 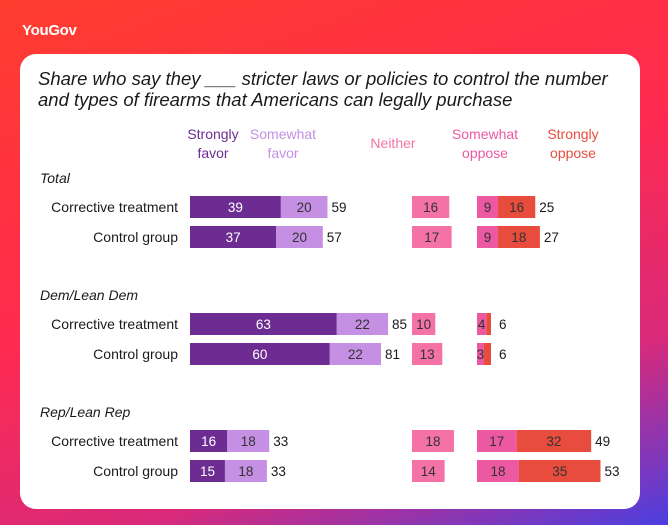 I want to click on bar-value-somewhat-oppose: 4, so click(x=482, y=324).